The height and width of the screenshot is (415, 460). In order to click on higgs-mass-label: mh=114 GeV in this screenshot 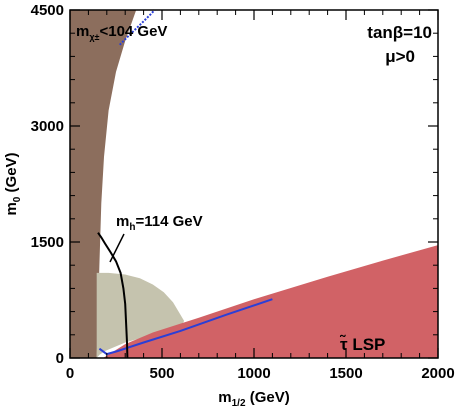, I will do `click(159, 223)`.